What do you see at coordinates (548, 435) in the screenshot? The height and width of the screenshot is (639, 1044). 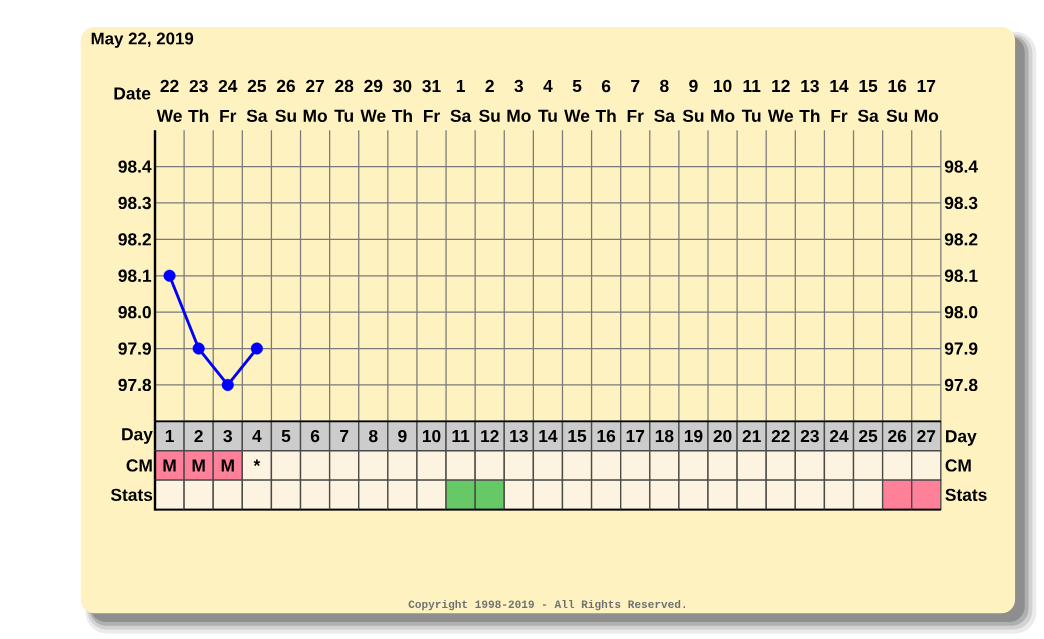 I see `x2-tick-label: 14` at bounding box center [548, 435].